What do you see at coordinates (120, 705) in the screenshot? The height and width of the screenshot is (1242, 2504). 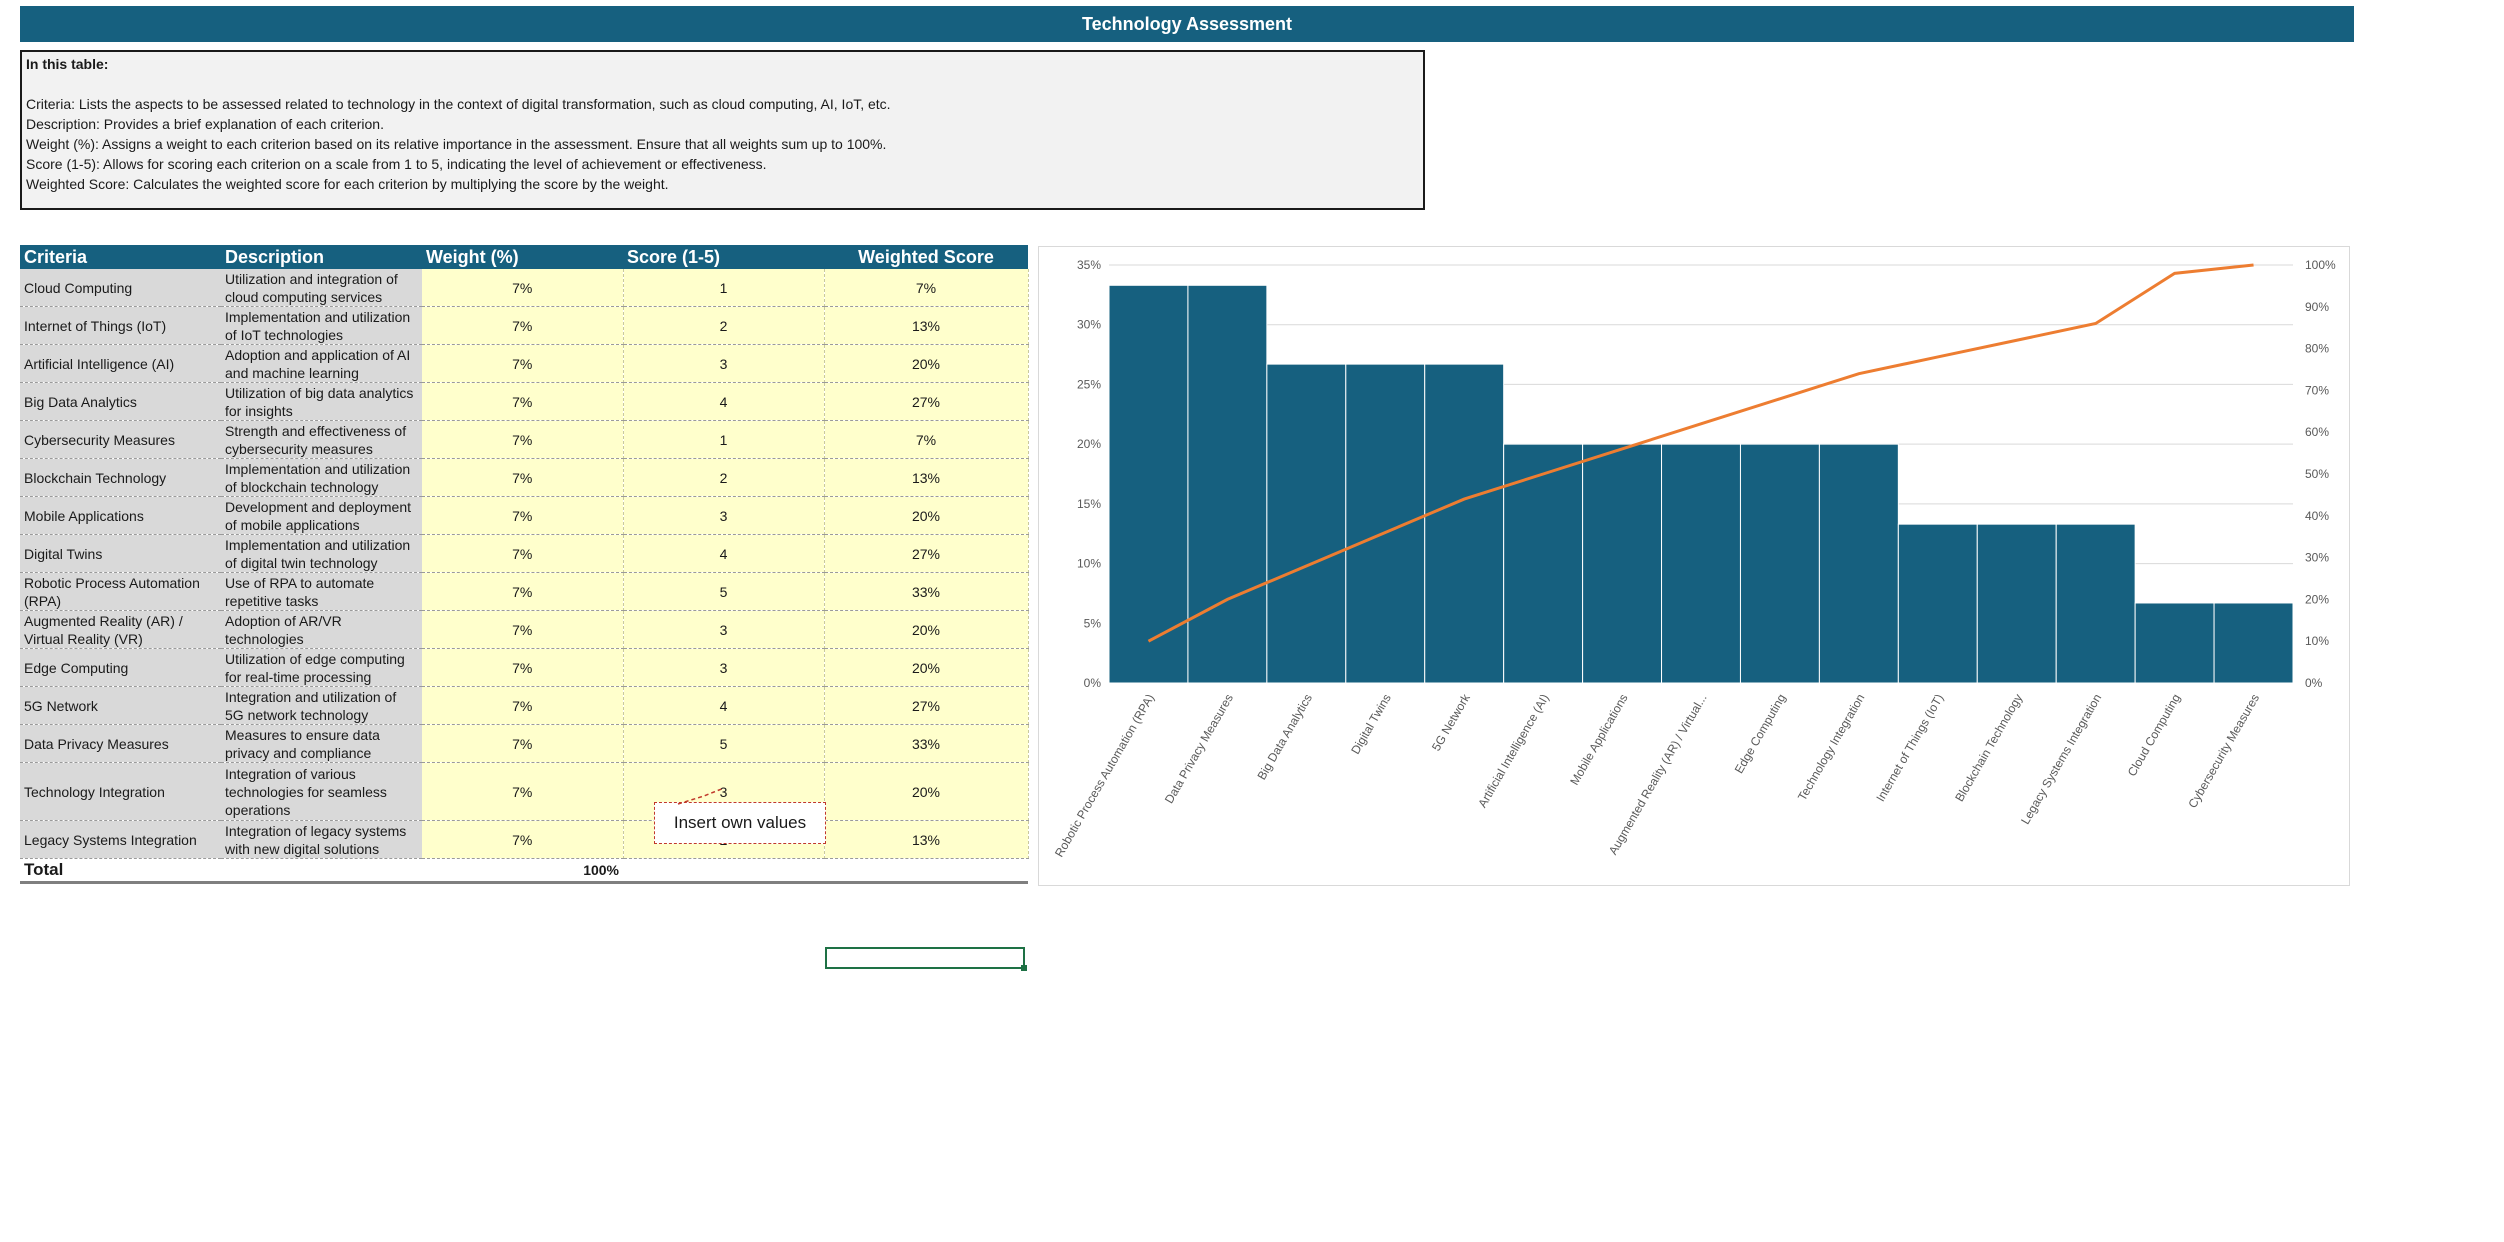 I see `criteria-cell: 5G Network` at bounding box center [120, 705].